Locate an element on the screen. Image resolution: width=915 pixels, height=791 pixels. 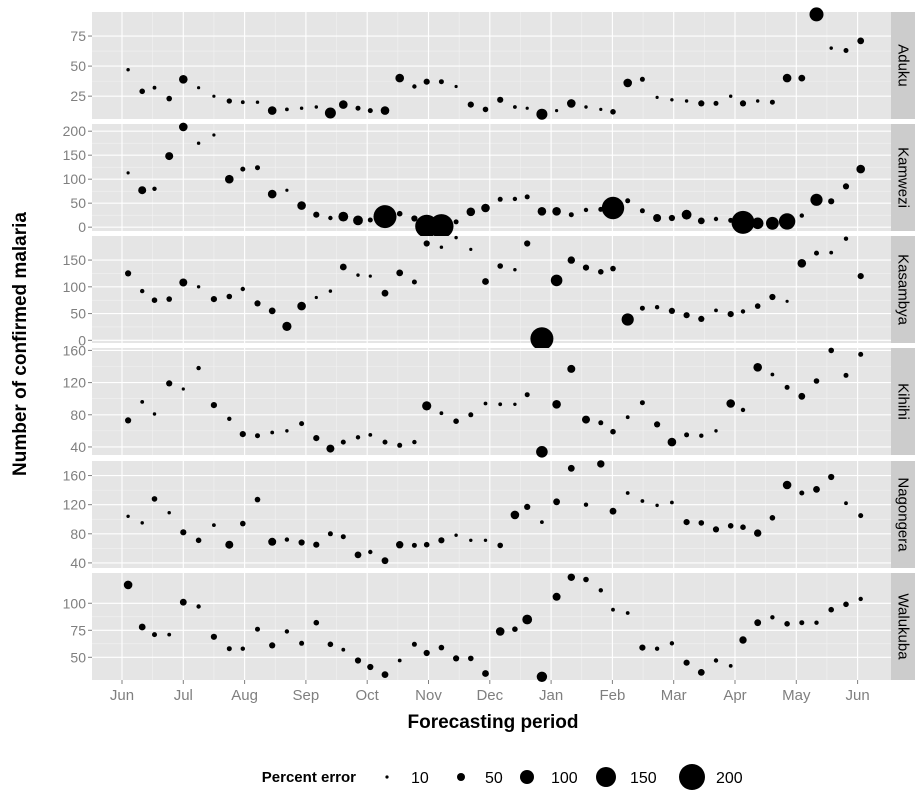
panel-kamwezi: 0 50 100 150 200 Kamwezi is located at coordinates (489, 180).